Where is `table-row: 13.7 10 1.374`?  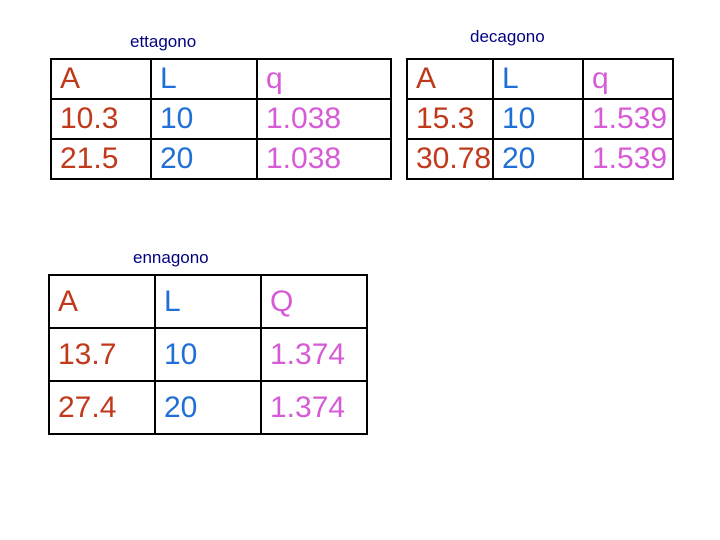
table-row: 13.7 10 1.374 is located at coordinates (208, 354).